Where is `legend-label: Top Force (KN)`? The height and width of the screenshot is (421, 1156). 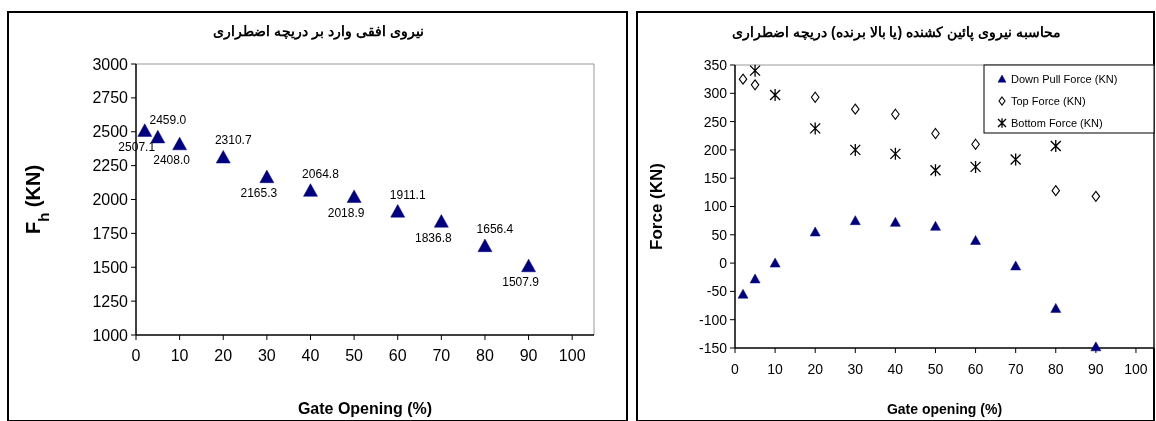 legend-label: Top Force (KN) is located at coordinates (1048, 101).